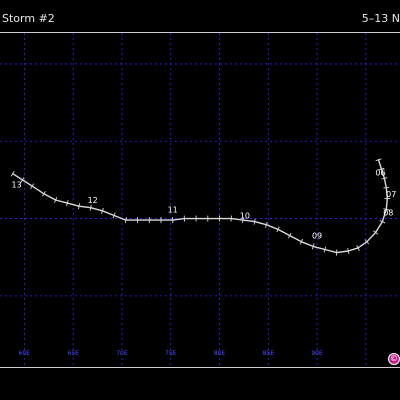  Describe the element at coordinates (220, 353) in the screenshot. I see `longitude-label: 80E` at that location.